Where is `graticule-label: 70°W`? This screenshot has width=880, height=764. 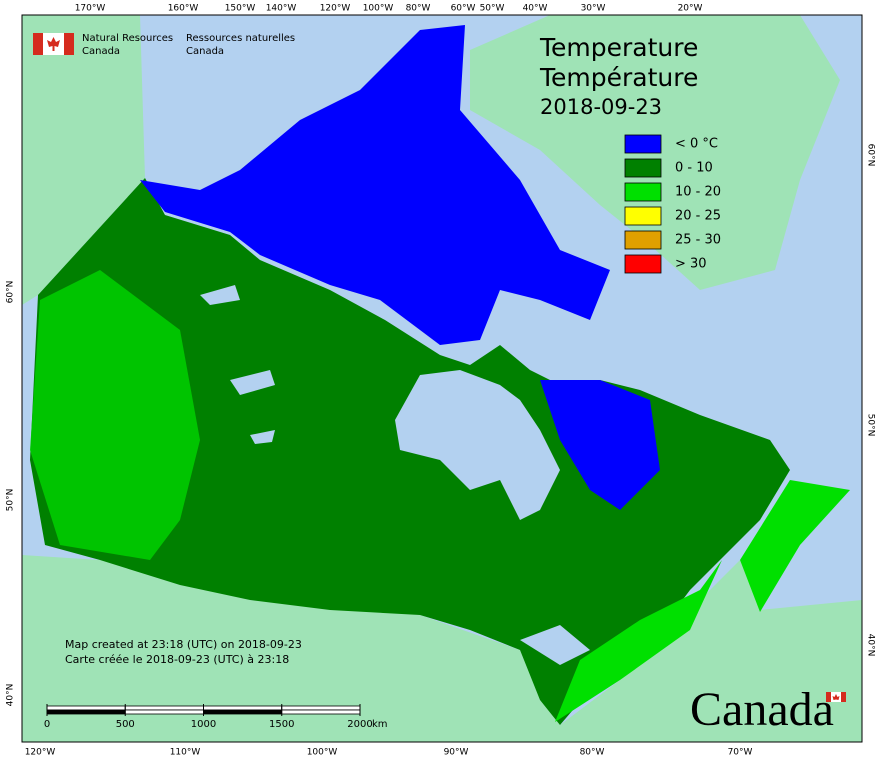
graticule-label: 70°W is located at coordinates (740, 753).